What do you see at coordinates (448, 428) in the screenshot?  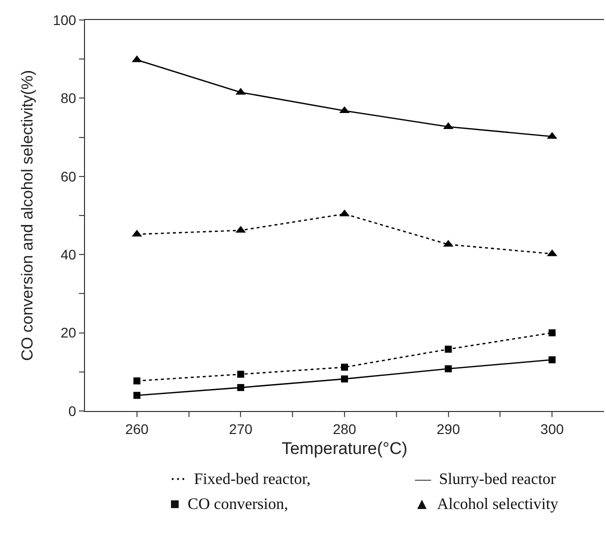 I see `x-tick-label: 290` at bounding box center [448, 428].